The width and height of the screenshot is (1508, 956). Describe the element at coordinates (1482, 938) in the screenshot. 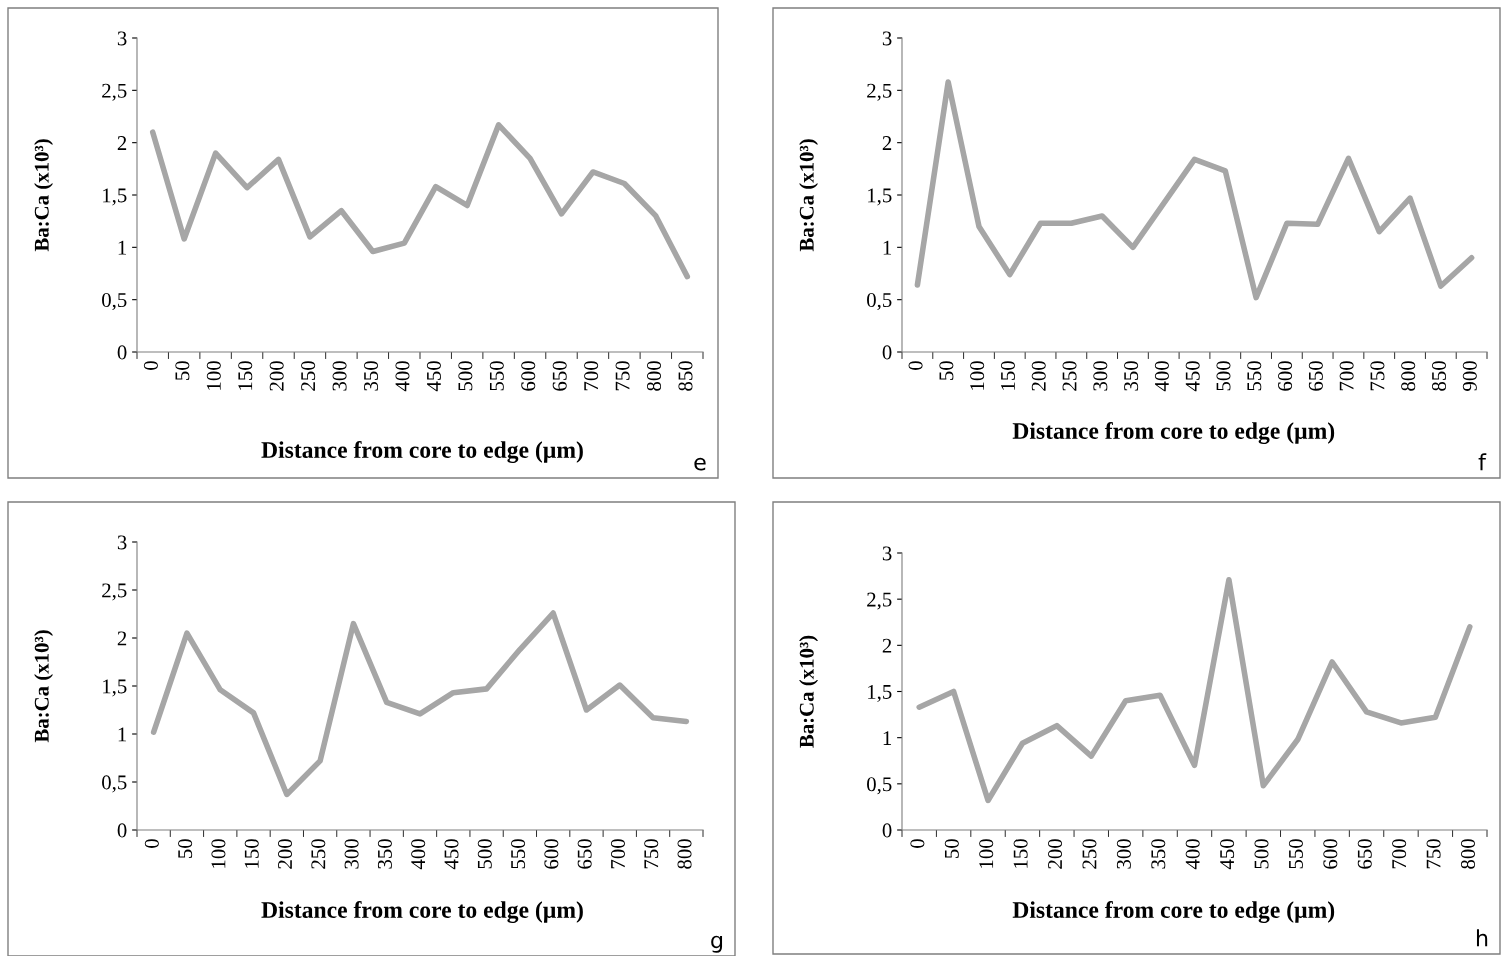

I see `text: h` at that location.